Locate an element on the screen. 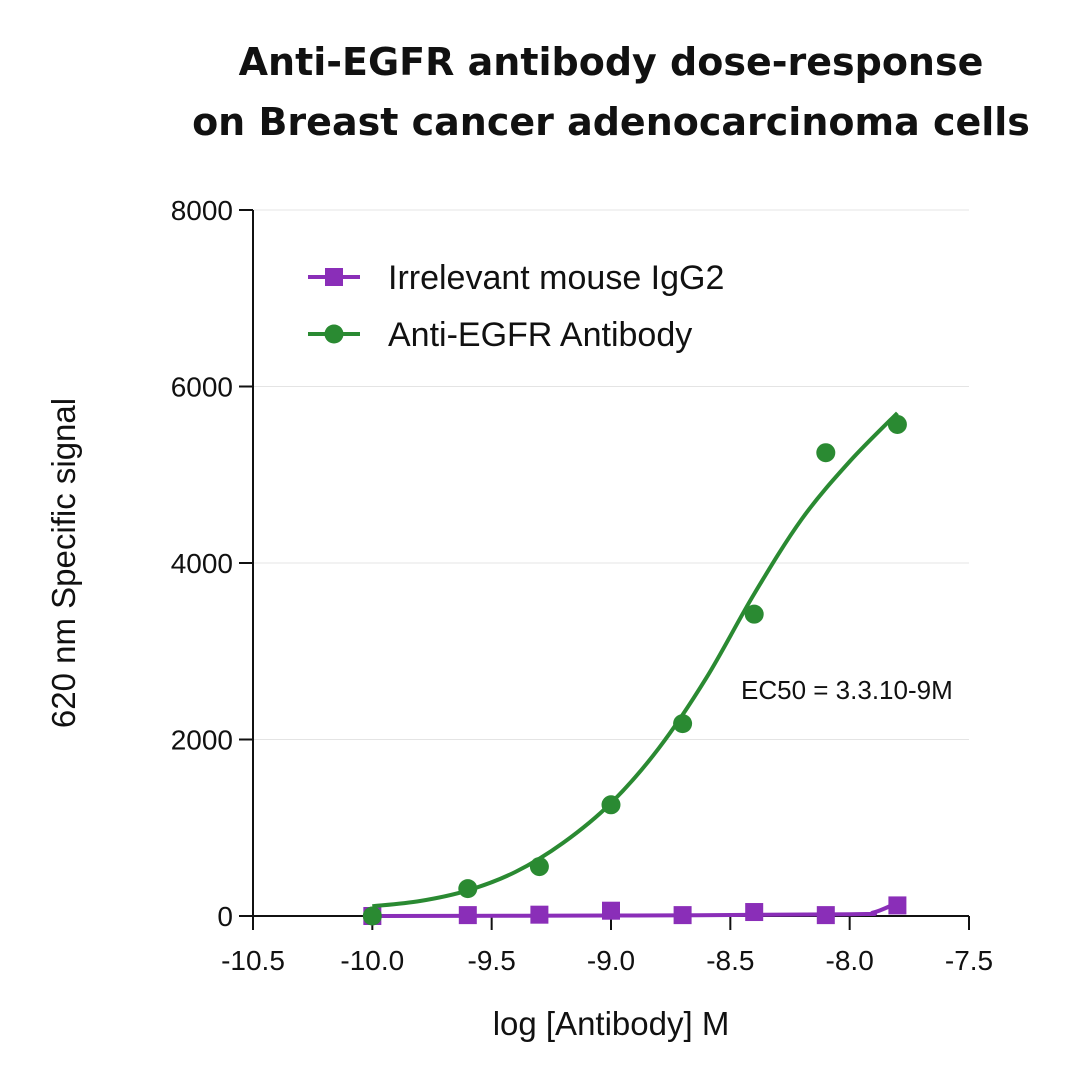  y-tick-label: 2000 is located at coordinates (202, 740).